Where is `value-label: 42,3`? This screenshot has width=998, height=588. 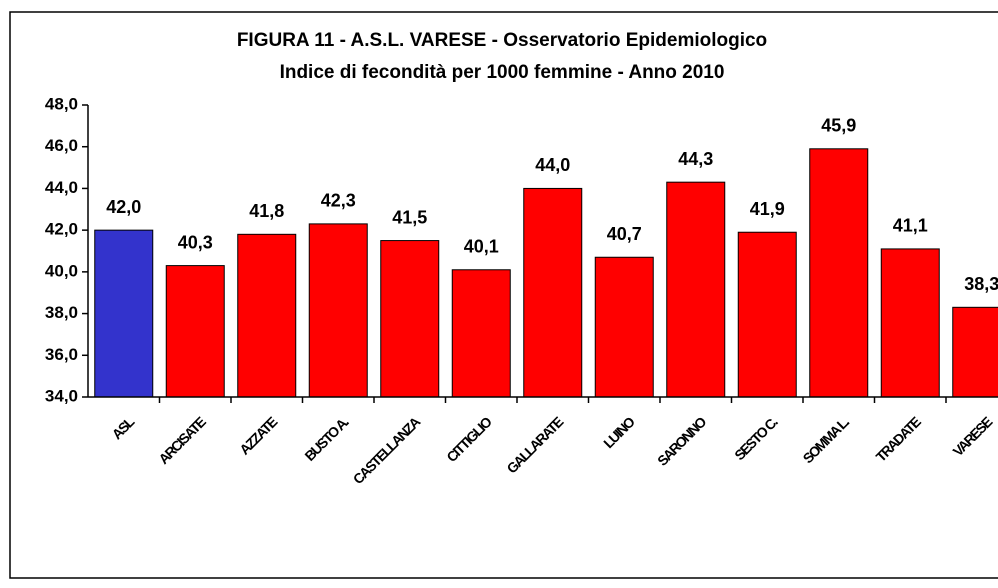
value-label: 42,3 is located at coordinates (338, 201).